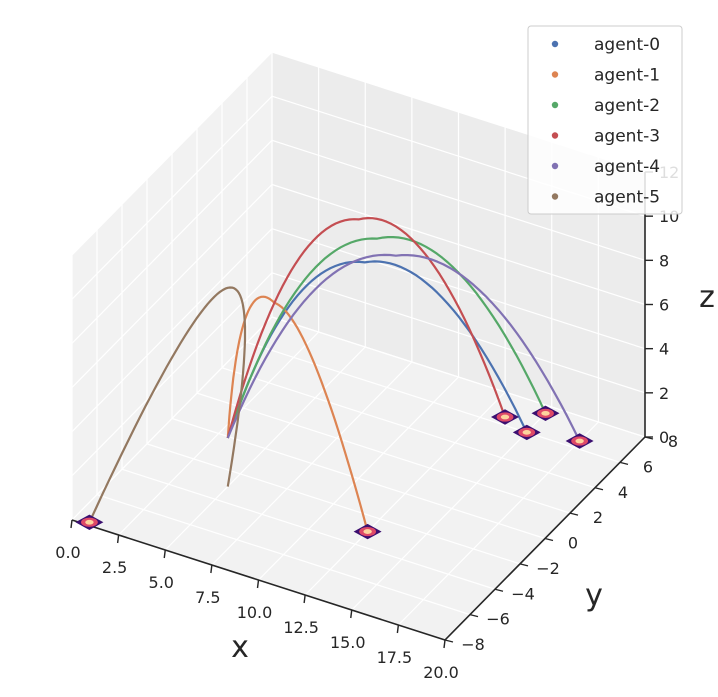 The width and height of the screenshot is (718, 697). I want to click on y-tick-label: −8, so click(473, 644).